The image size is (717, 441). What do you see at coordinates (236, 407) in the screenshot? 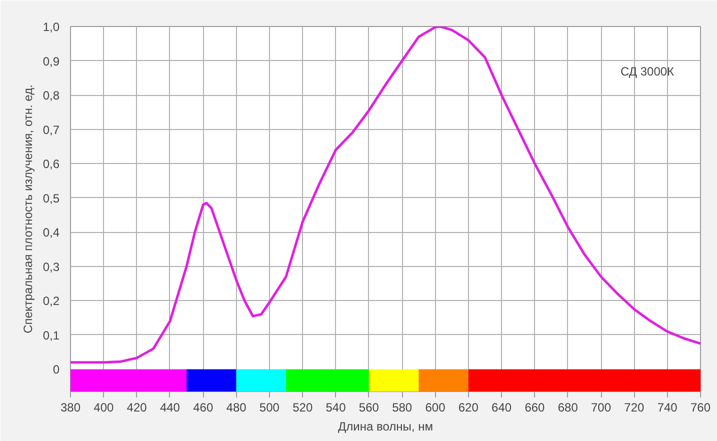
I see `x-tick-label: 480` at bounding box center [236, 407].